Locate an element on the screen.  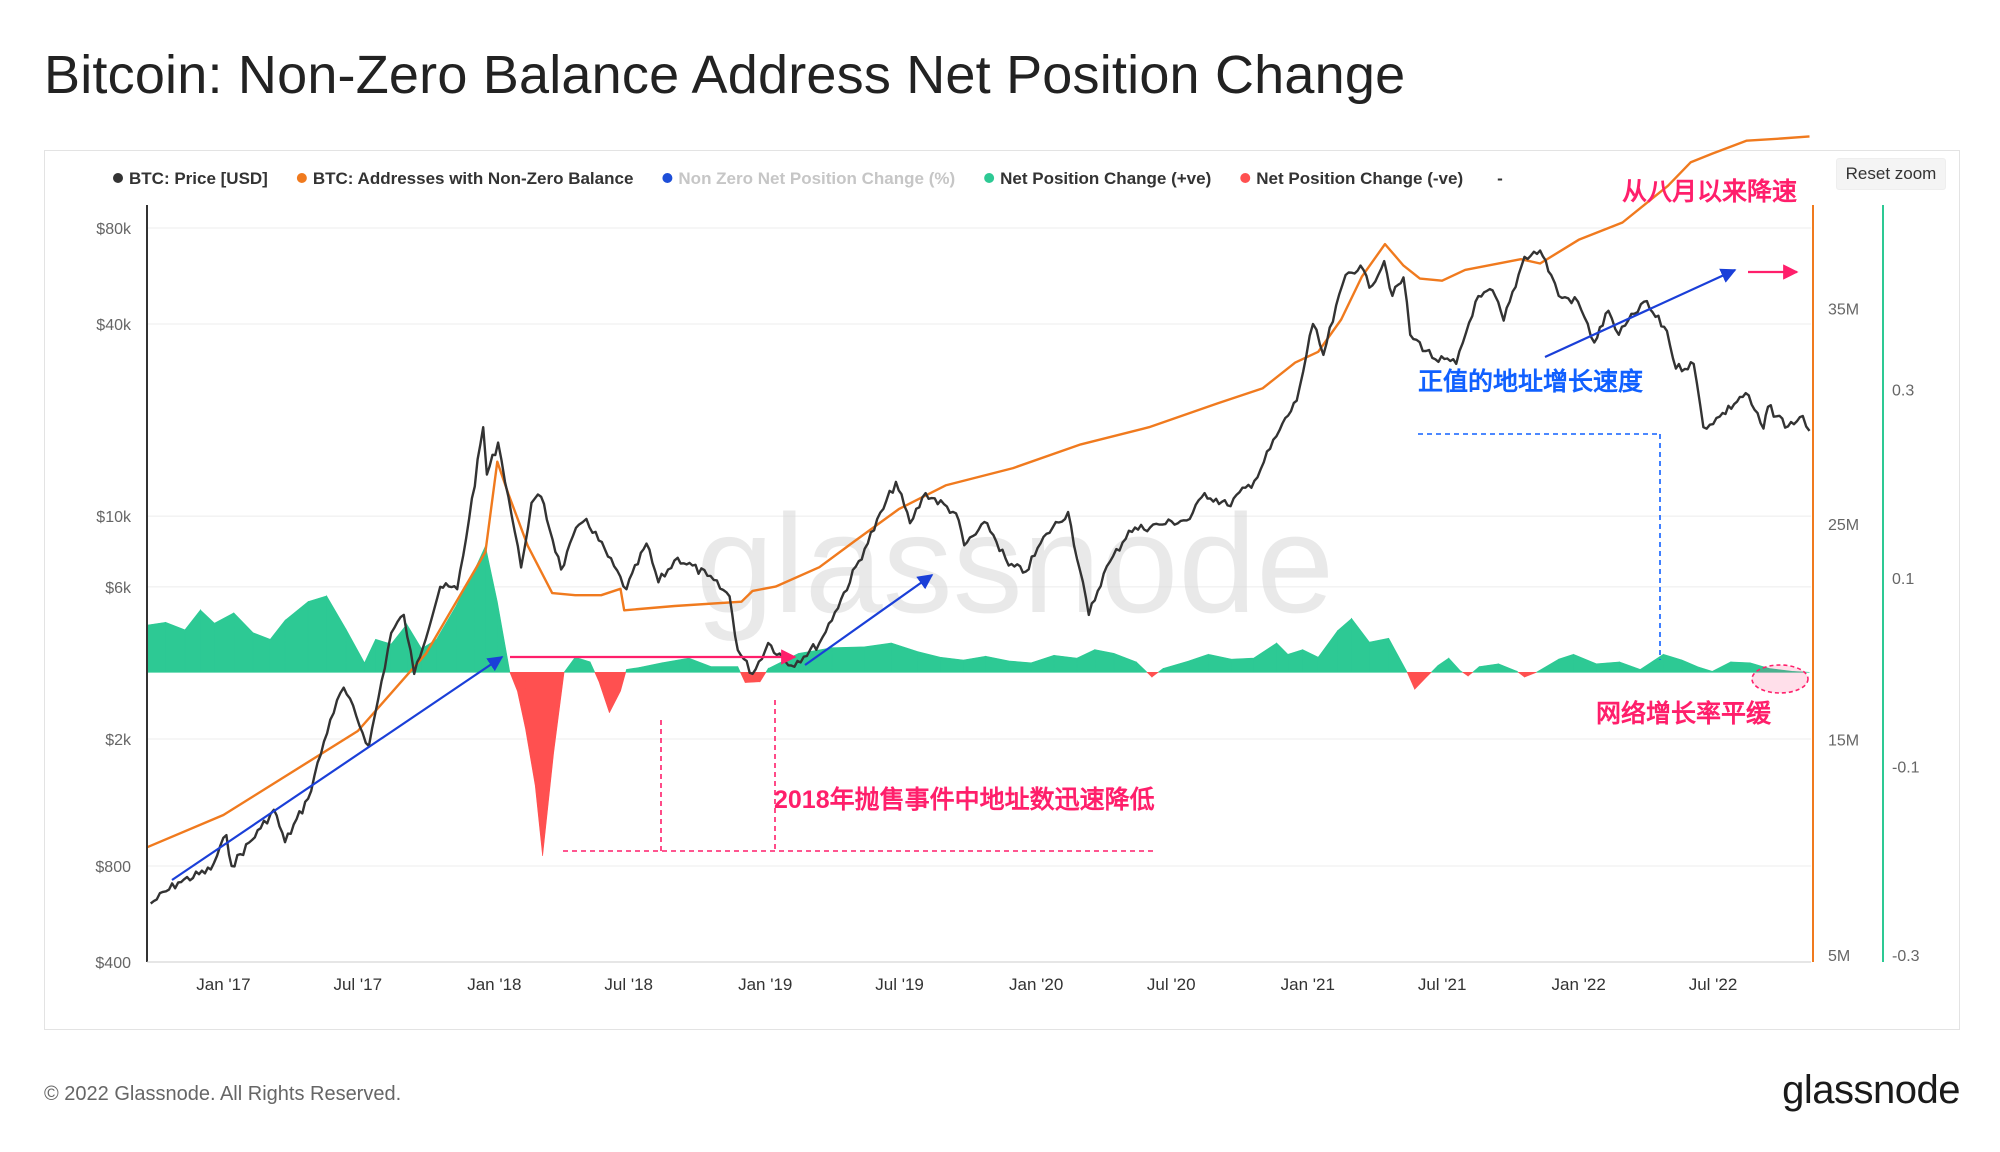
annotation-2018-selloff: 2018年抛售事件中地址数迅速降低 is located at coordinates (964, 799).